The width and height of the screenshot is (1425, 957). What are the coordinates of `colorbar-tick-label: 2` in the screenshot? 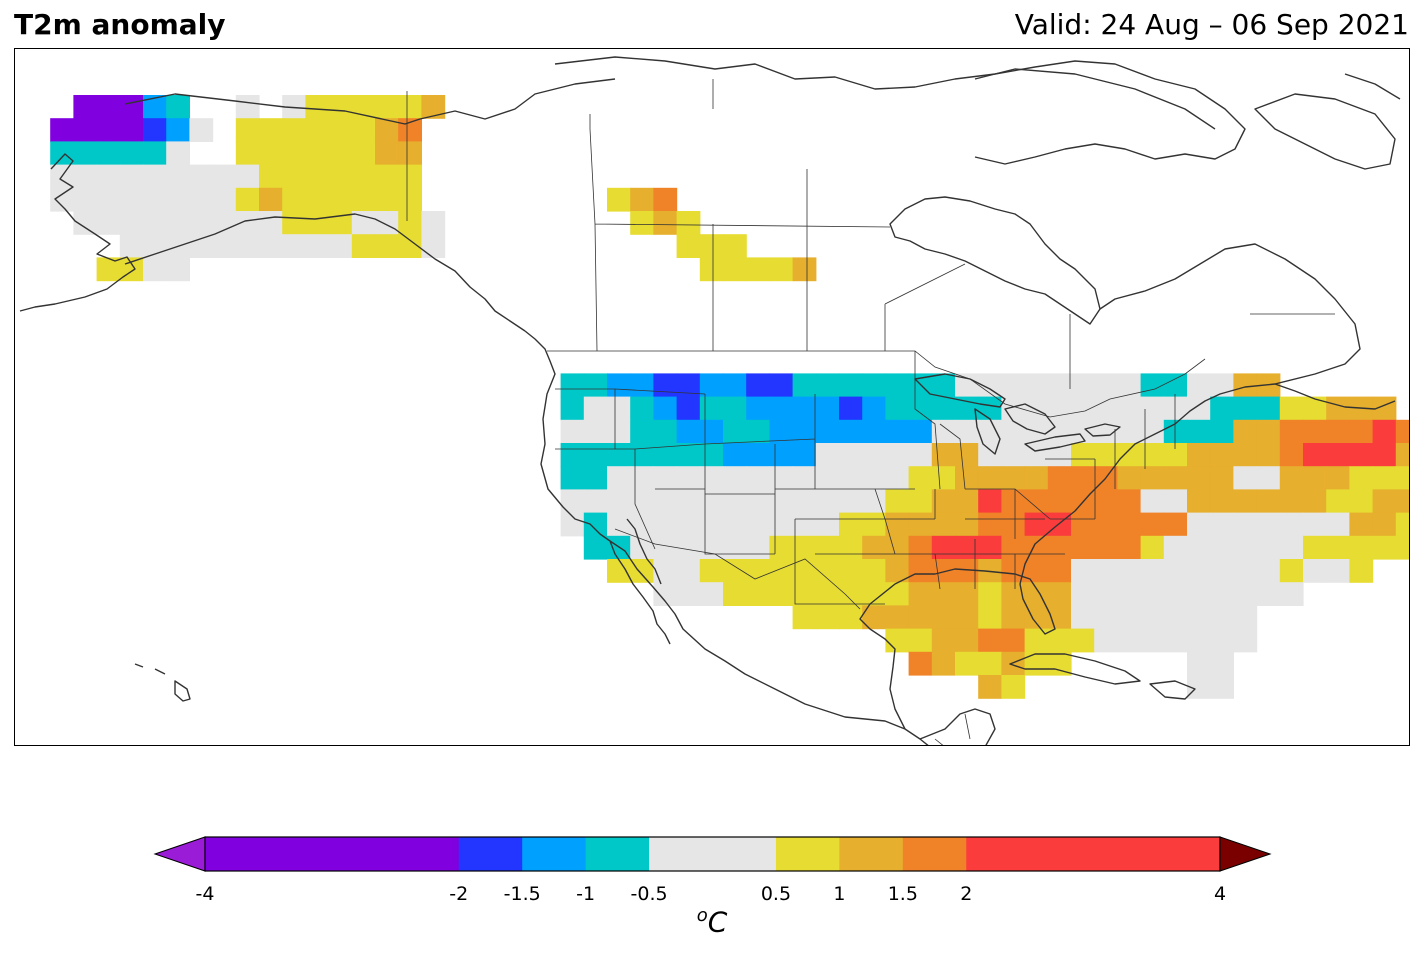 It's located at (966, 894).